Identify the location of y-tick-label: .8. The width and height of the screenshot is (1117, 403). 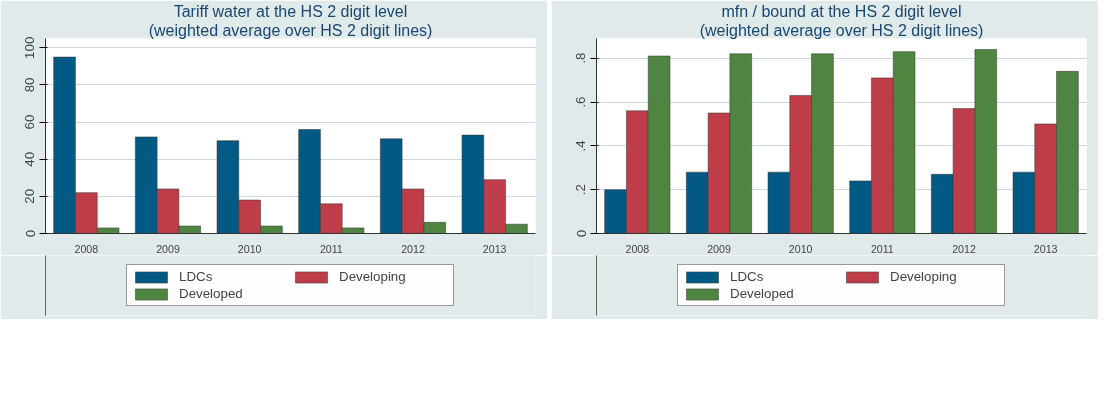
(581, 58).